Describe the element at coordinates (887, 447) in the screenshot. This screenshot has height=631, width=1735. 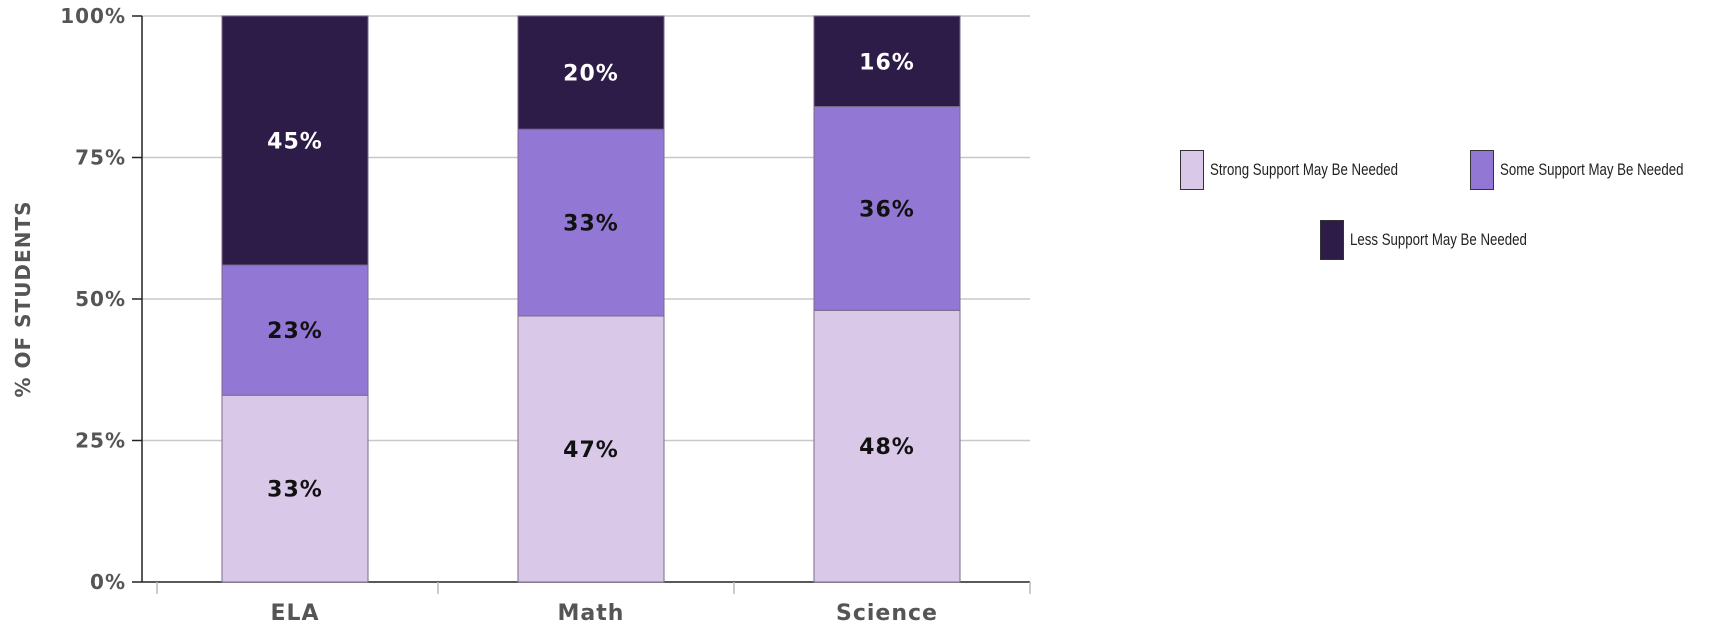
I see `data-label-science-series-0: 48%` at that location.